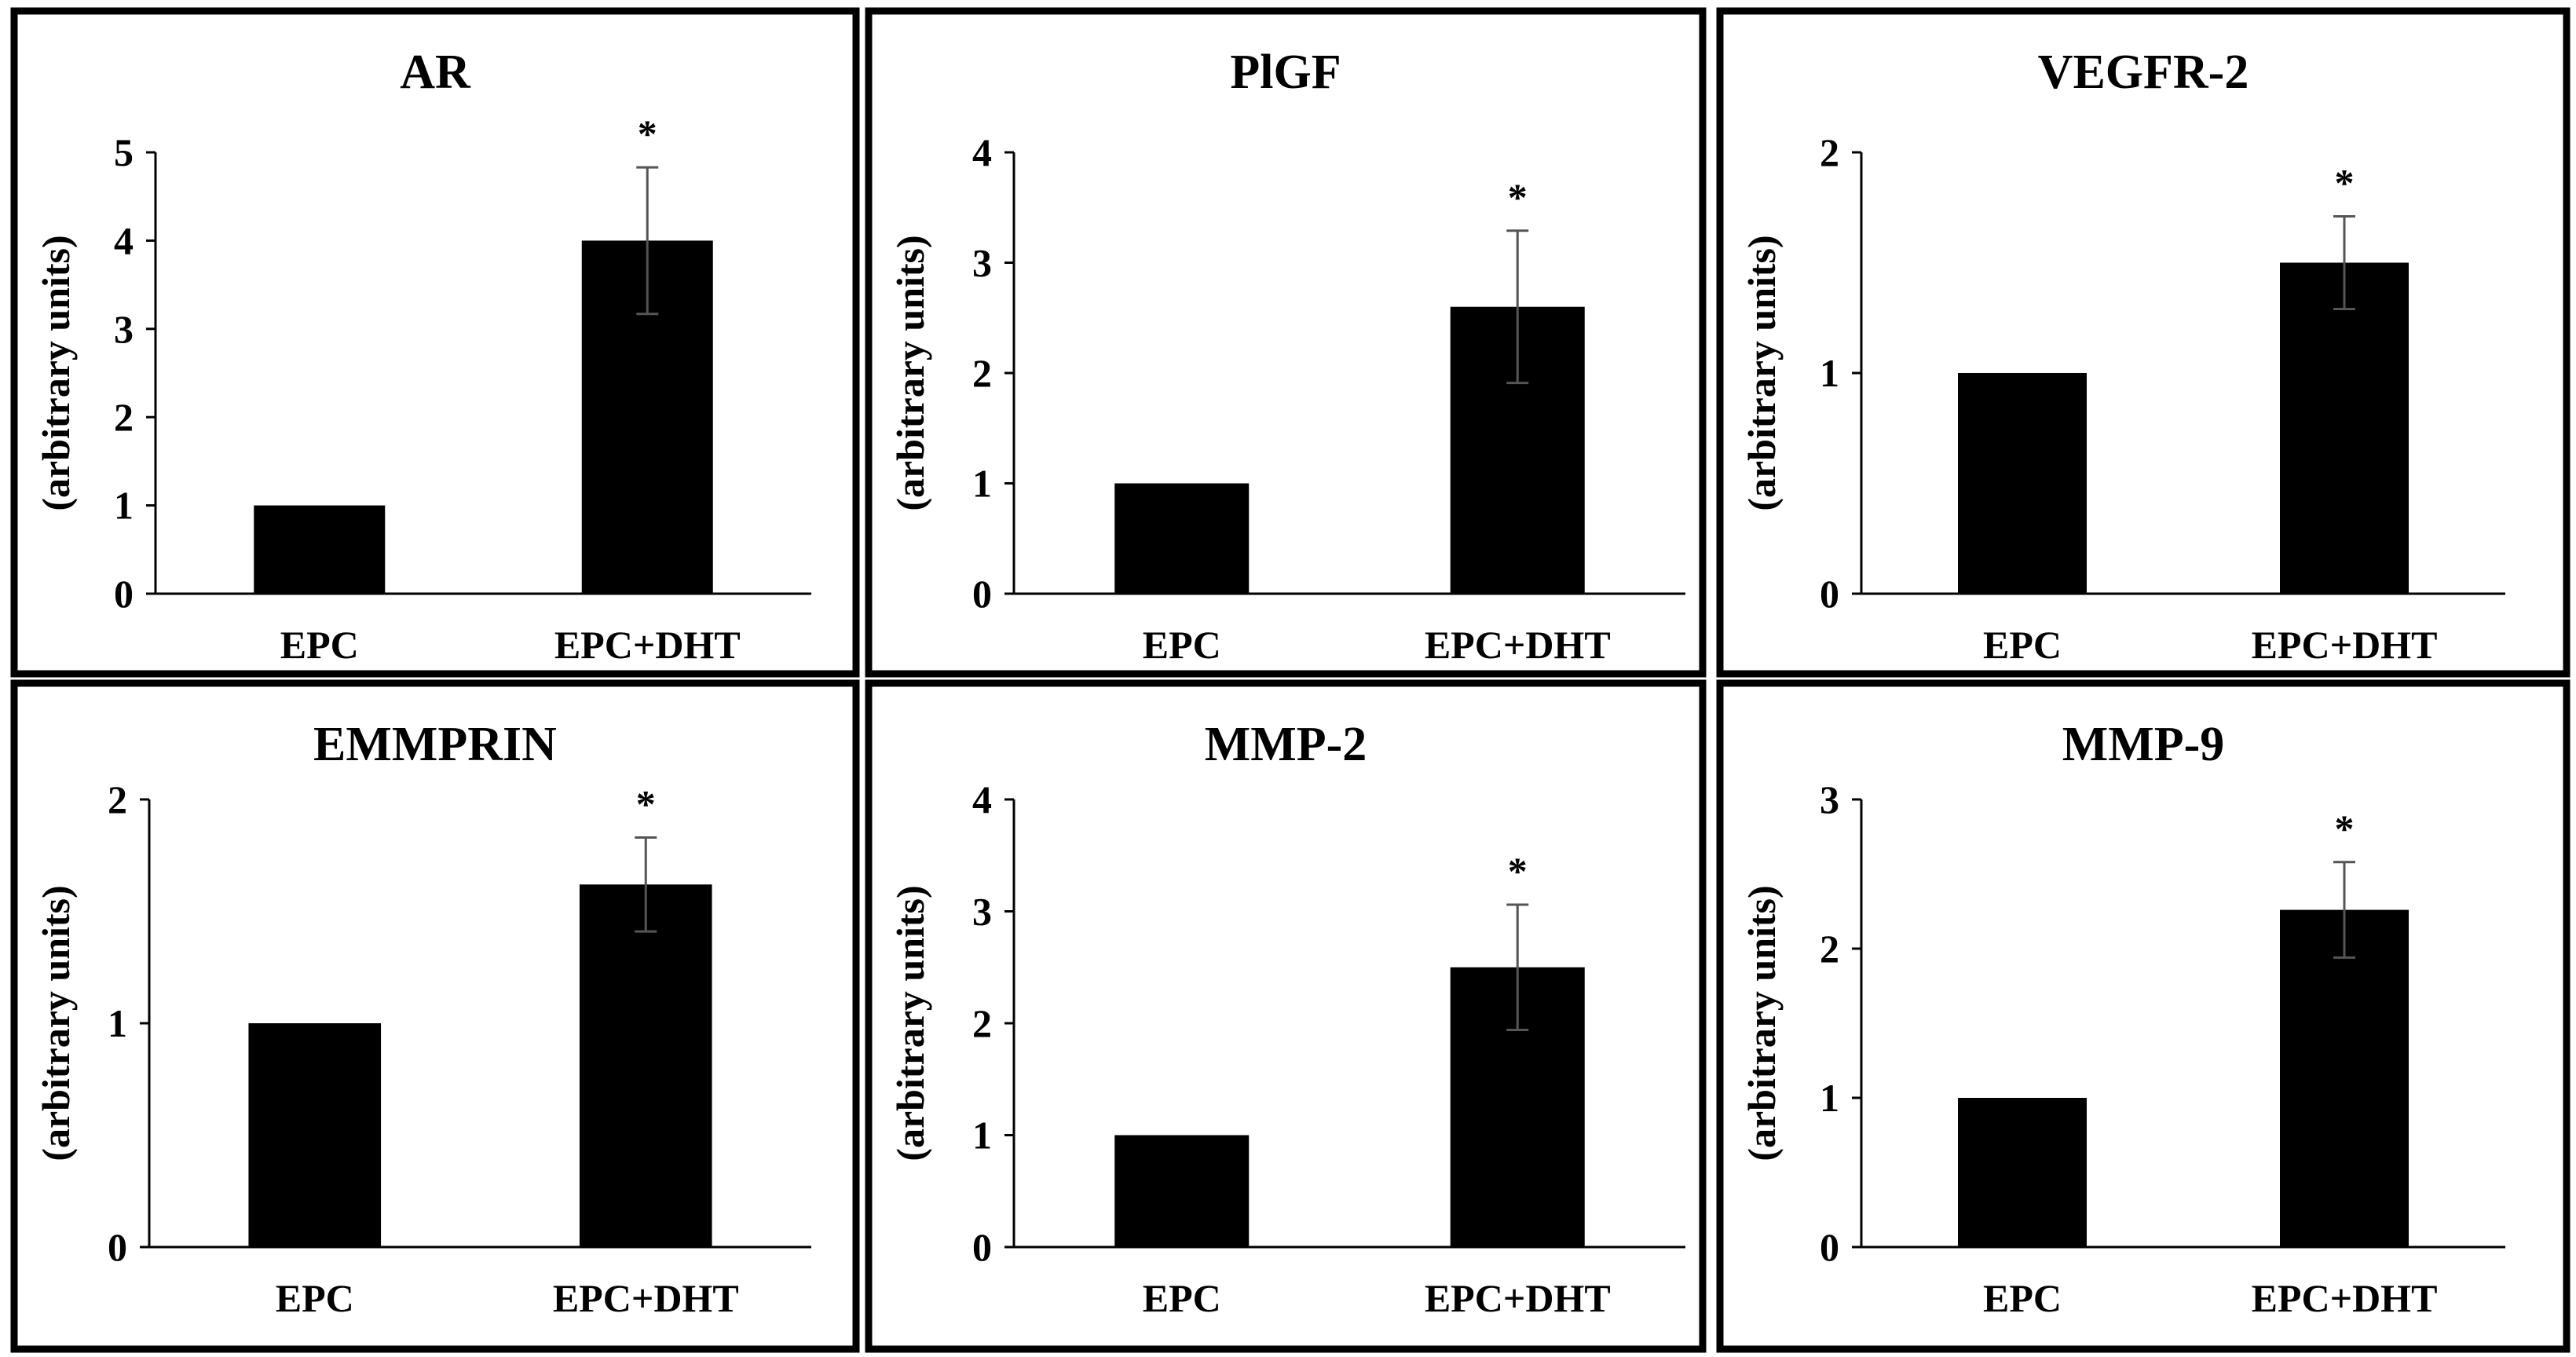  I want to click on chart-title: PlGF, so click(1286, 72).